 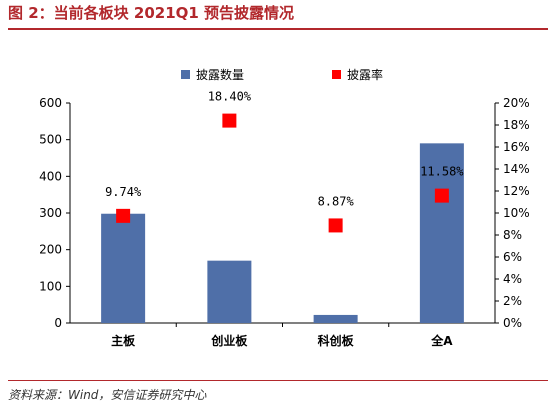 What do you see at coordinates (512, 279) in the screenshot?
I see `right-tick-label: 4%` at bounding box center [512, 279].